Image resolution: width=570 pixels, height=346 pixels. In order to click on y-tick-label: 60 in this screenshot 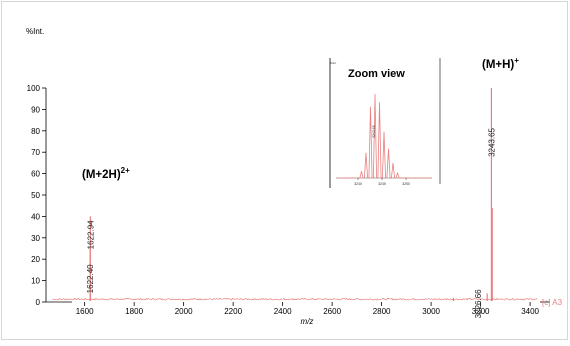, I will do `click(35, 174)`.